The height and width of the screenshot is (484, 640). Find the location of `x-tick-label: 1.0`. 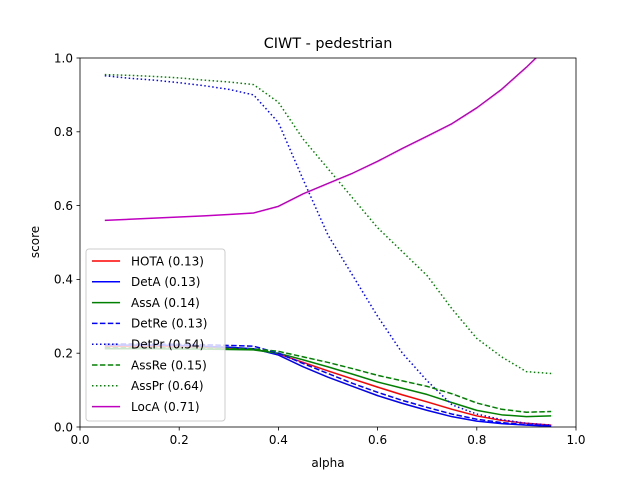

x-tick-label: 1.0 is located at coordinates (575, 440).